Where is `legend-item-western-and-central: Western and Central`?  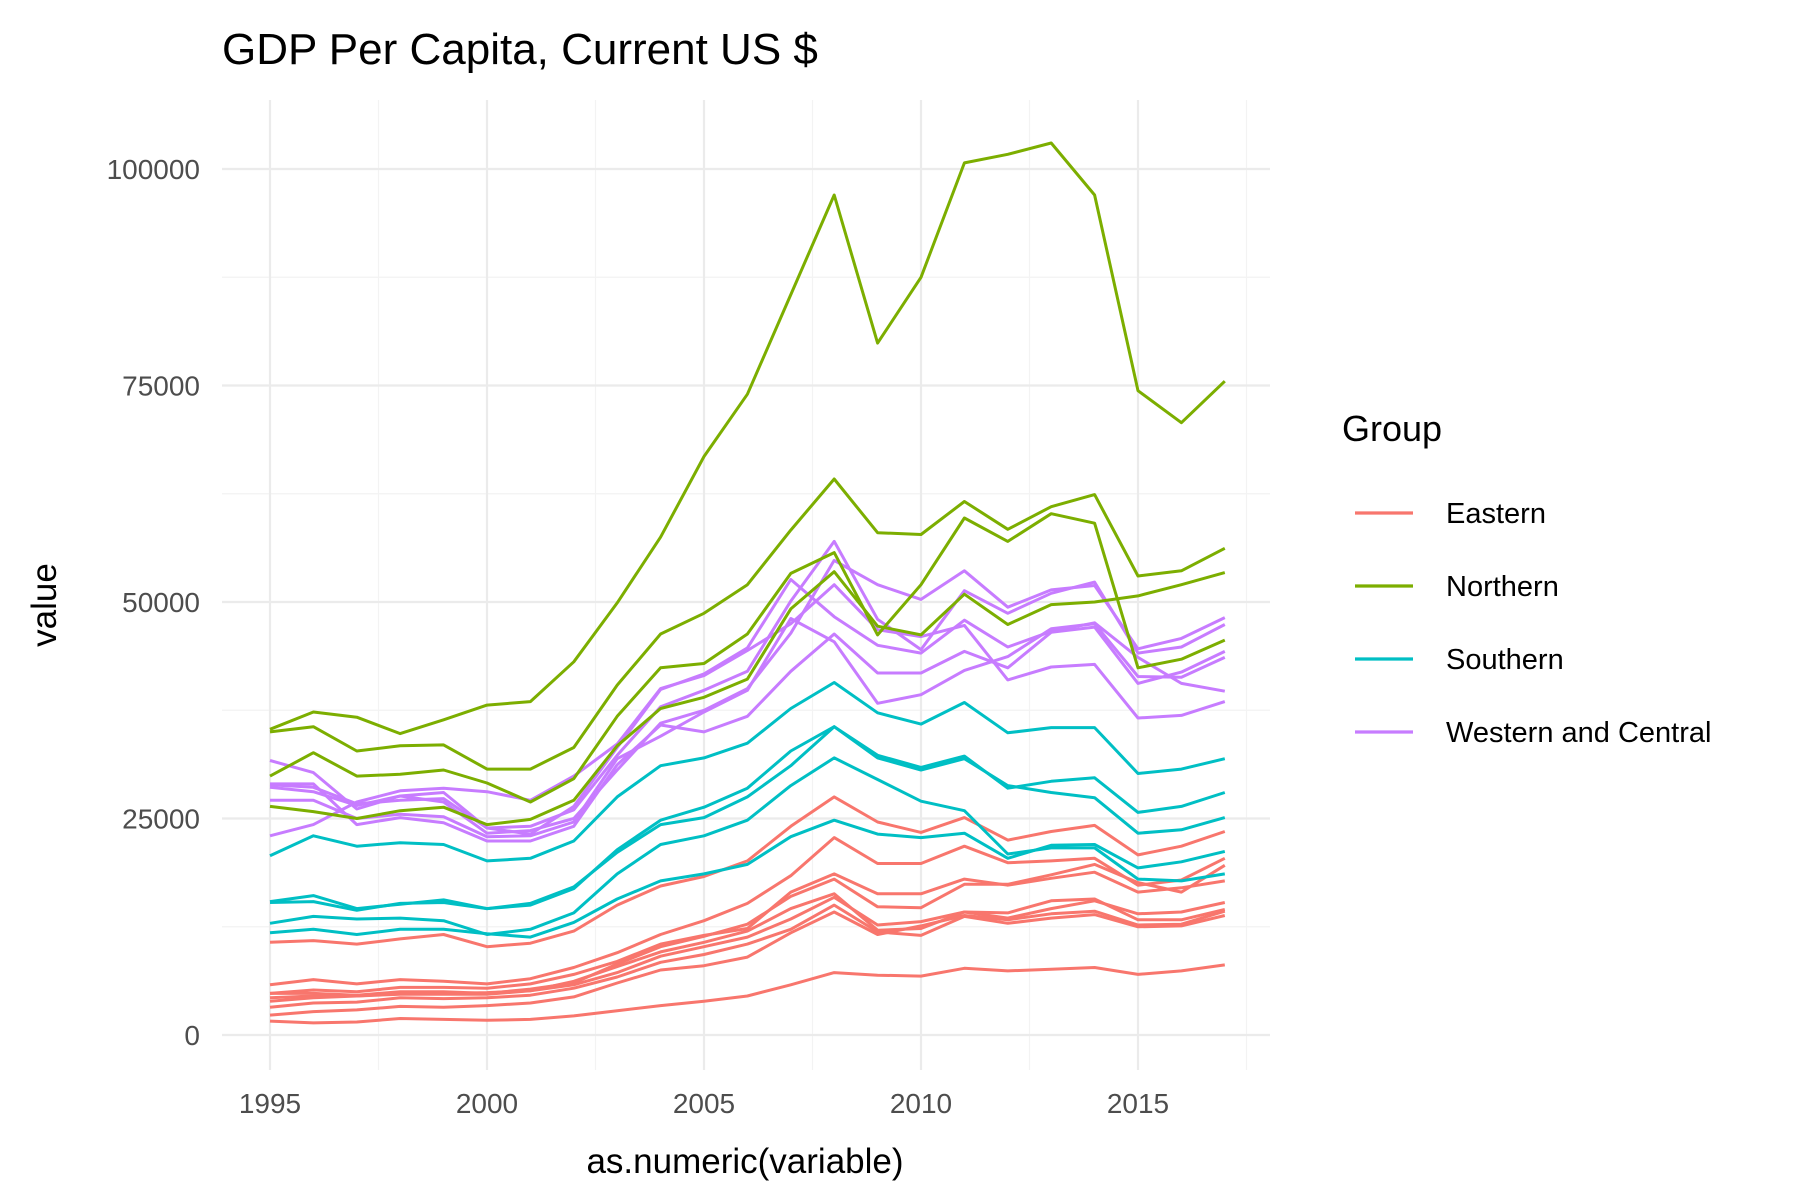 legend-item-western-and-central: Western and Central is located at coordinates (1533, 733).